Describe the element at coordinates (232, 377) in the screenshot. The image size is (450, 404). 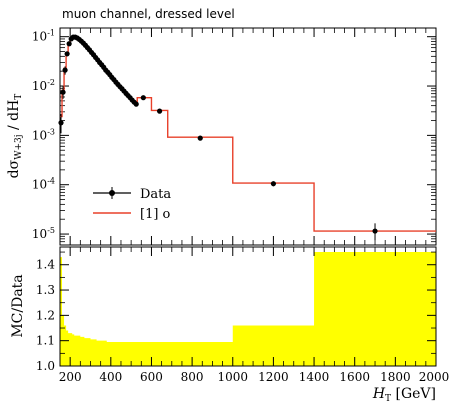
I see `x-tick-label: 1000` at that location.